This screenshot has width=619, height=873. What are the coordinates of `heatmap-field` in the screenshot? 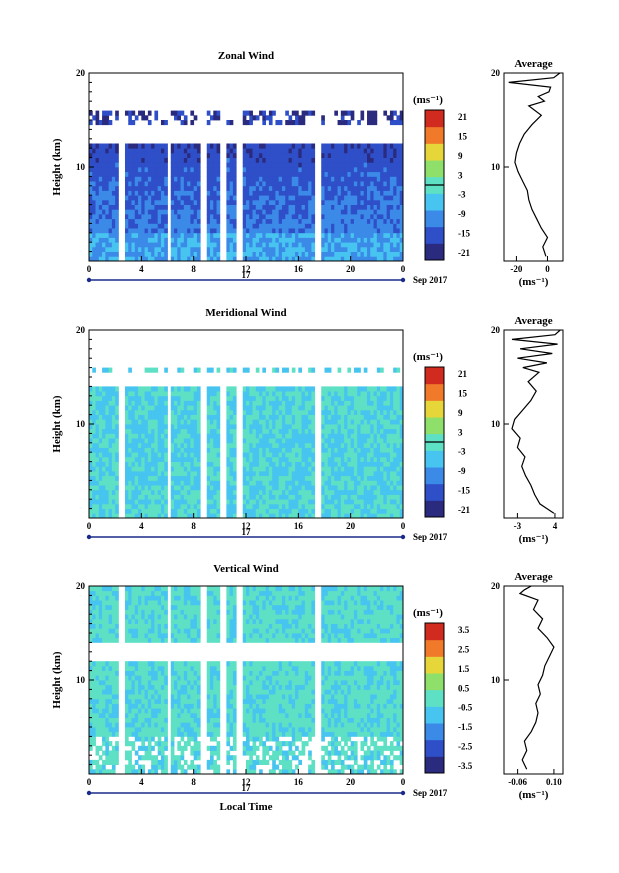 It's located at (246, 680).